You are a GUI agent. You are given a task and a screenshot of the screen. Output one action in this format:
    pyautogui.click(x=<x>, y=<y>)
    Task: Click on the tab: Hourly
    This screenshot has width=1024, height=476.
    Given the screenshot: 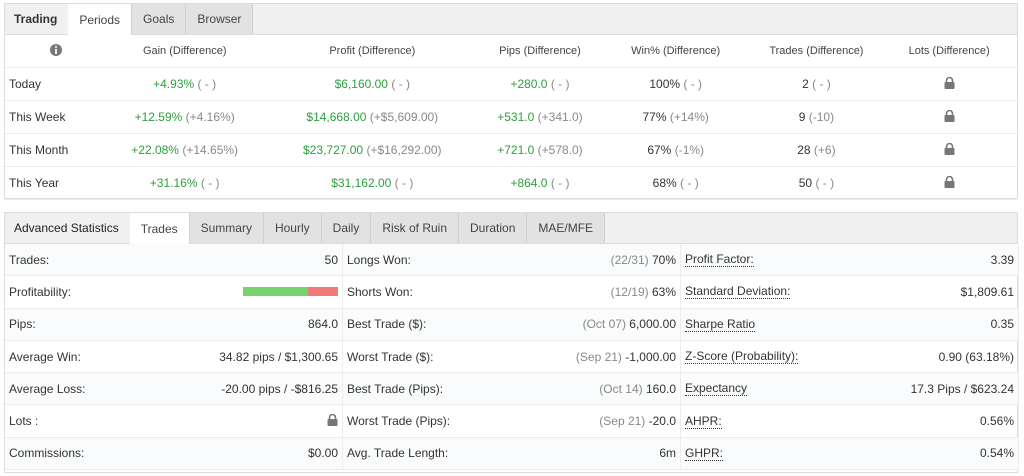 What is the action you would take?
    pyautogui.click(x=292, y=228)
    